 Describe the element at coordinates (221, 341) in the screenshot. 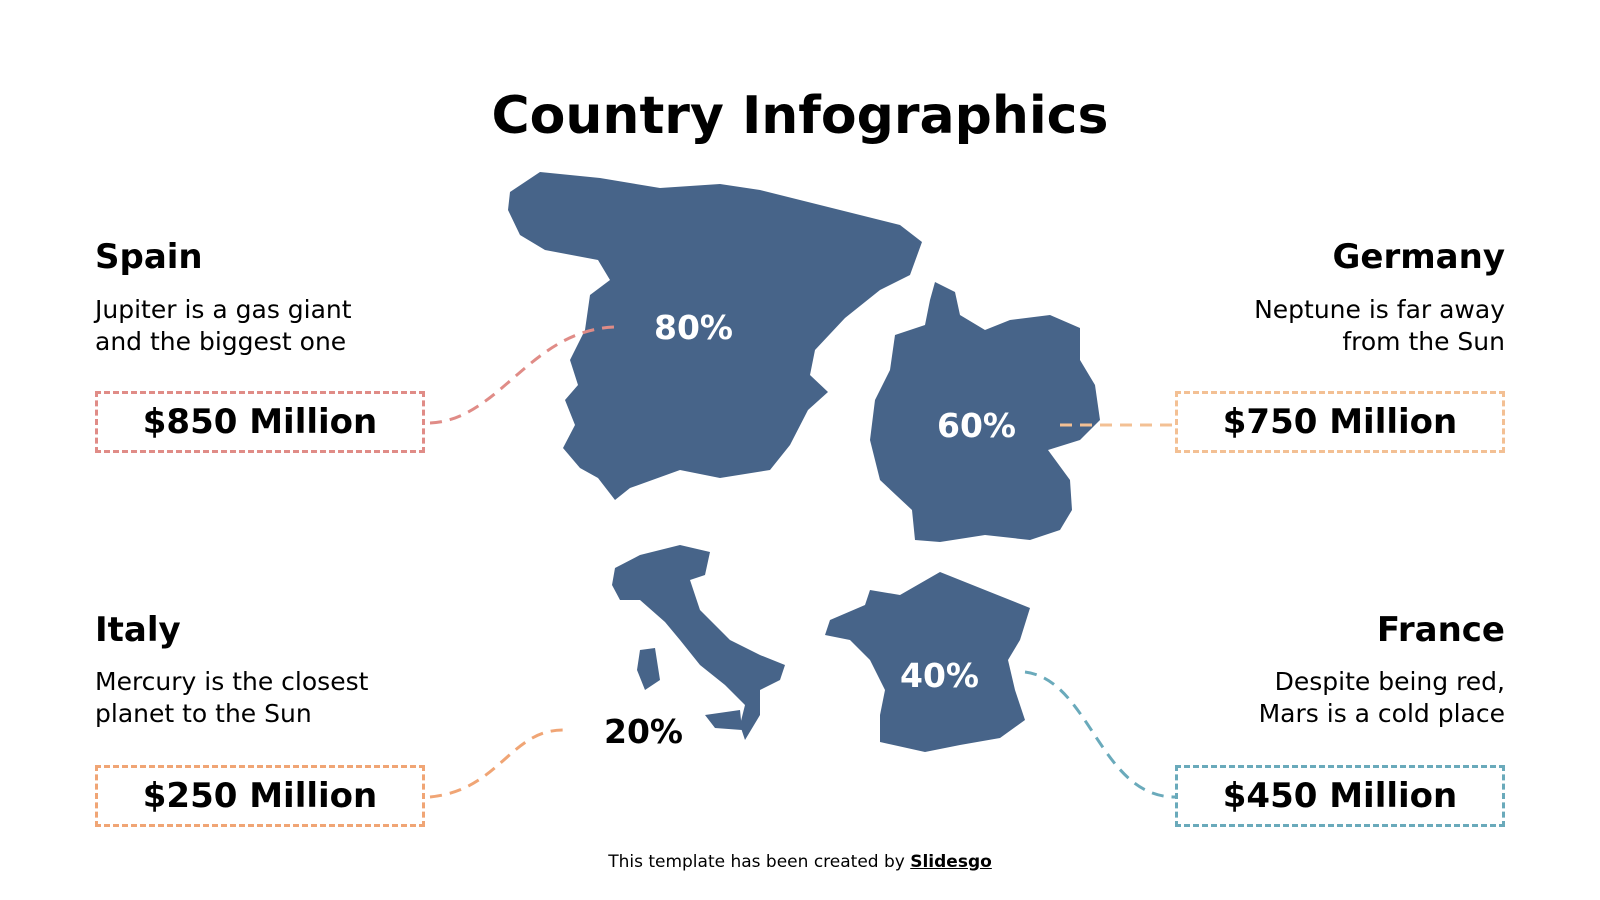

I see `description-line: and the biggest one` at that location.